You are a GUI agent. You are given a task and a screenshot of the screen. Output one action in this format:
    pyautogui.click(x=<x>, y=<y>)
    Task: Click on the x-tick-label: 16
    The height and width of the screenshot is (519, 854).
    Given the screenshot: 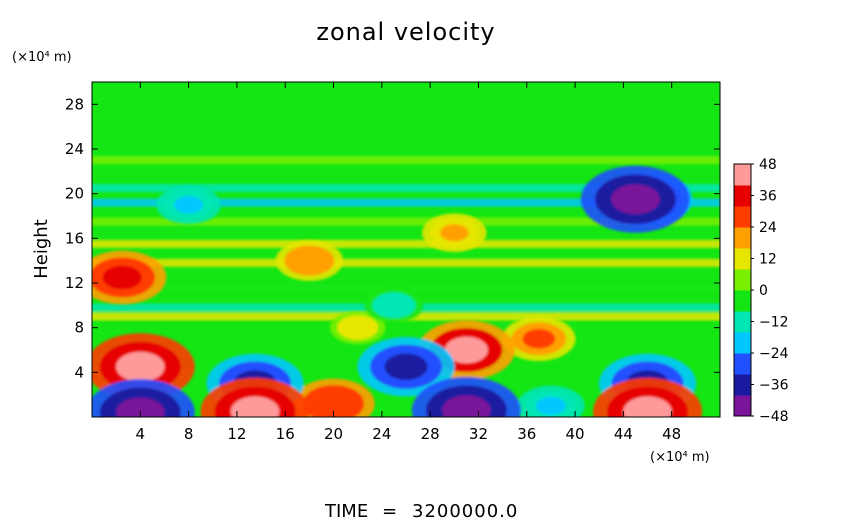 What is the action you would take?
    pyautogui.click(x=285, y=434)
    